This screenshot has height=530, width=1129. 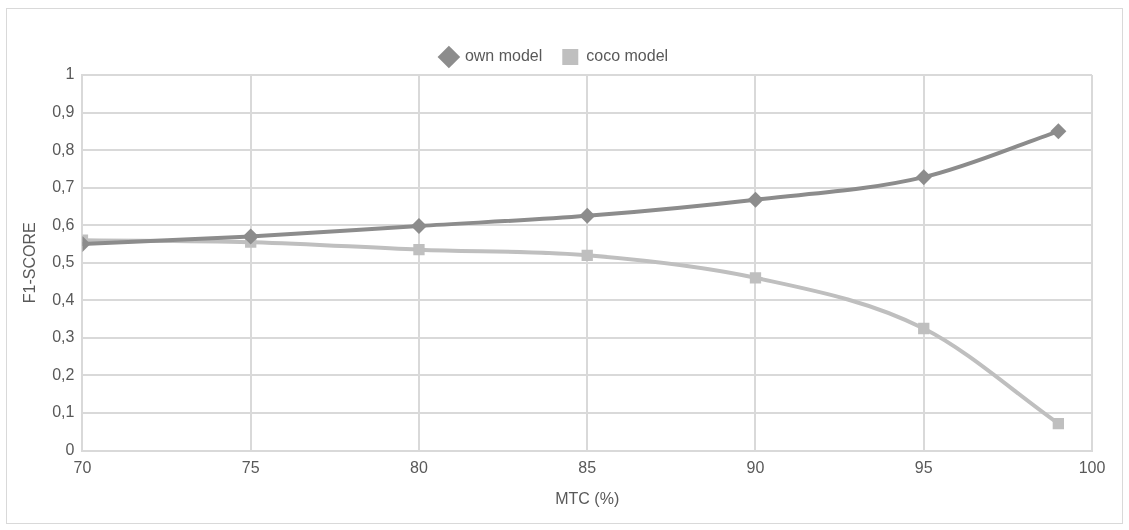 What do you see at coordinates (63, 374) in the screenshot?
I see `y-tick-label: 0,2` at bounding box center [63, 374].